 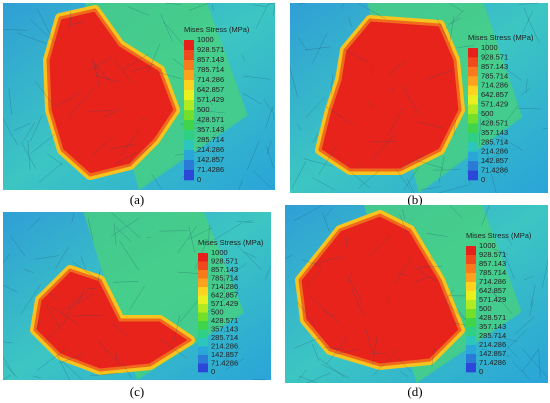 I want to click on stress-region, so click(x=380, y=290).